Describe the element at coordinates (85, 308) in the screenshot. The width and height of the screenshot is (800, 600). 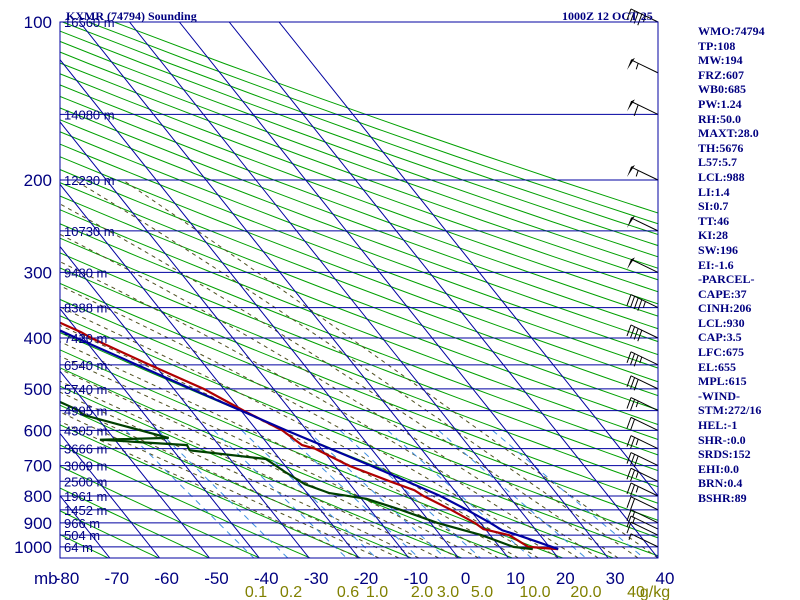
I see `height-label: 8388 m` at that location.